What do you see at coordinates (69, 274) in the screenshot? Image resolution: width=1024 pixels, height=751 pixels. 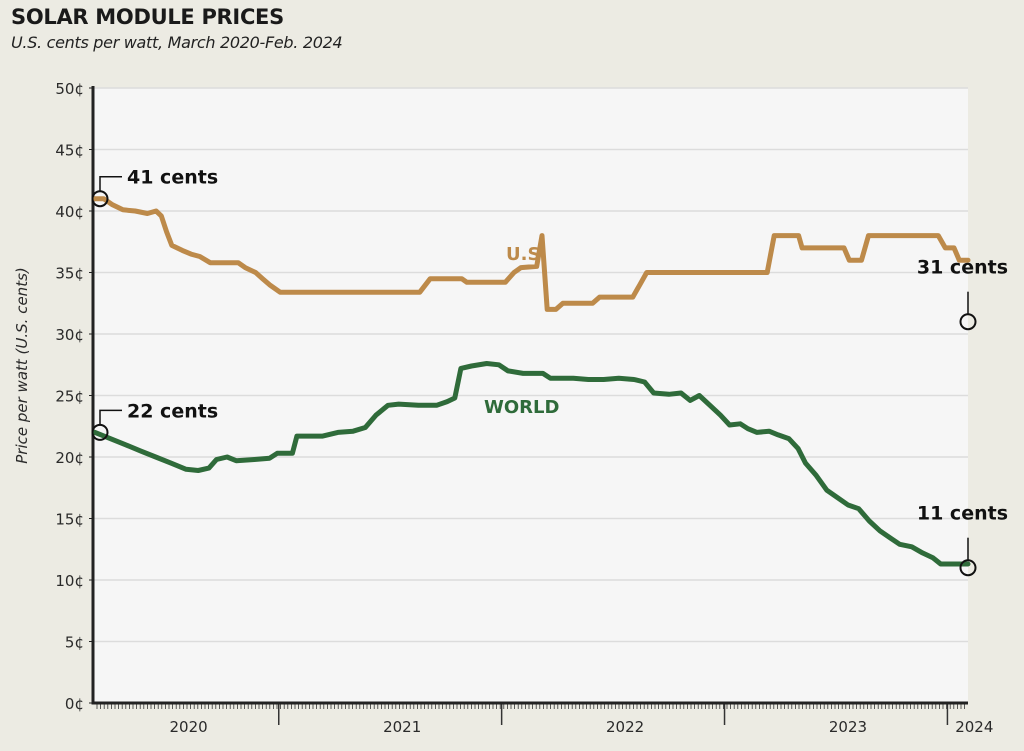 I see `y-tick-label: 35¢` at bounding box center [69, 274].